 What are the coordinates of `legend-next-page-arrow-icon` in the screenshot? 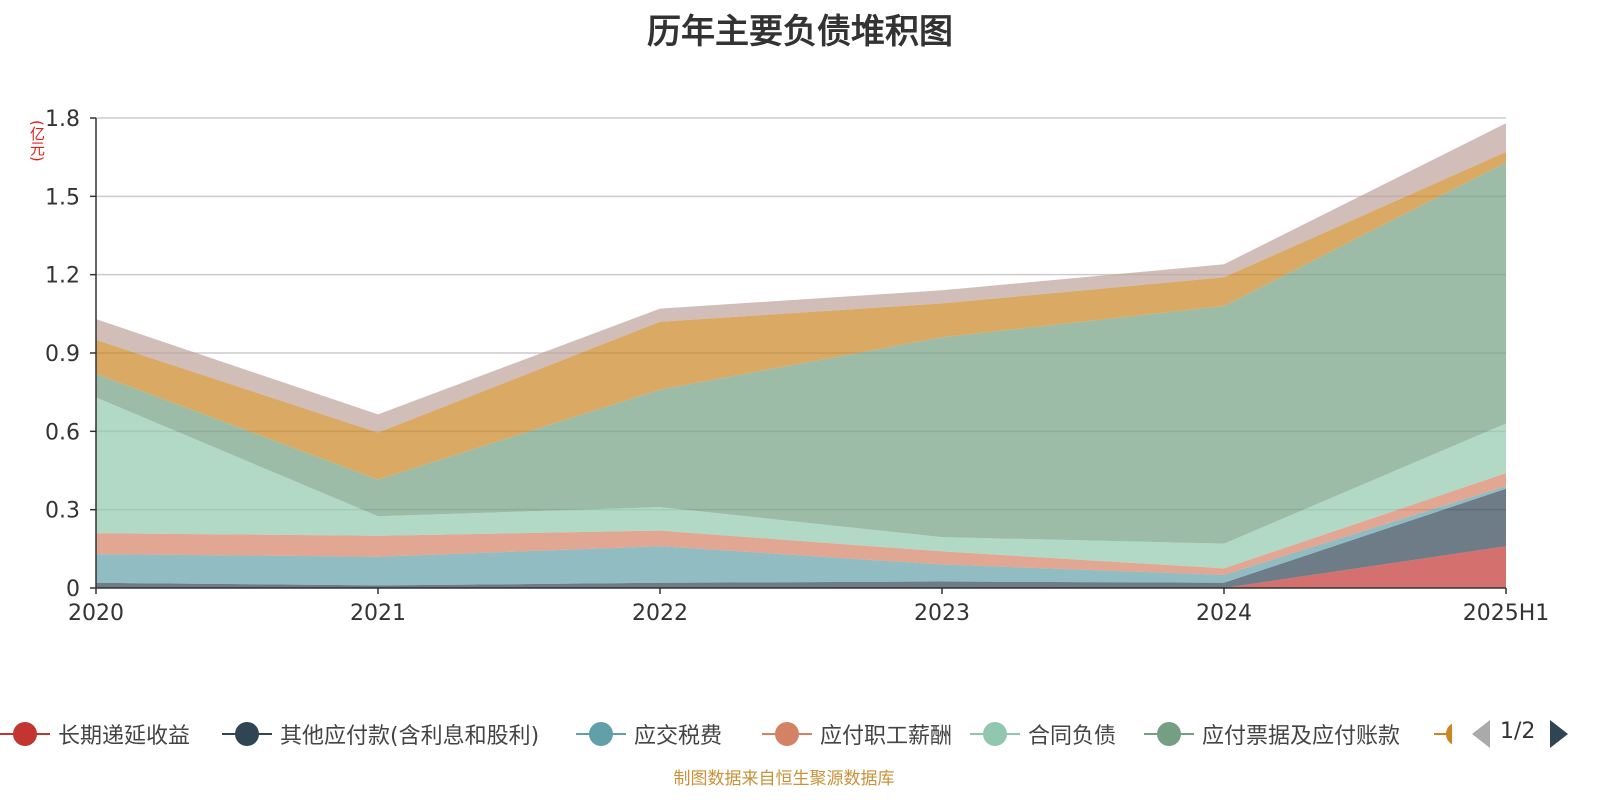 It's located at (1559, 734).